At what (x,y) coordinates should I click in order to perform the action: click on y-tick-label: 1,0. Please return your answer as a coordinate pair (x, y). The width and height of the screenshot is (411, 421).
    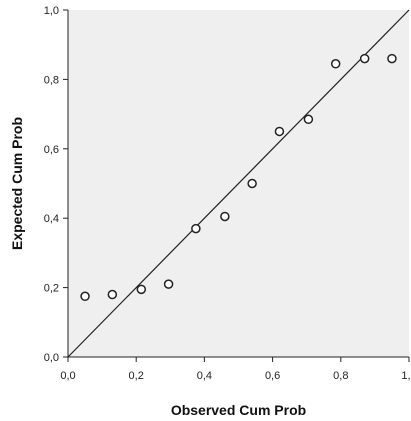
    Looking at the image, I should click on (51, 11).